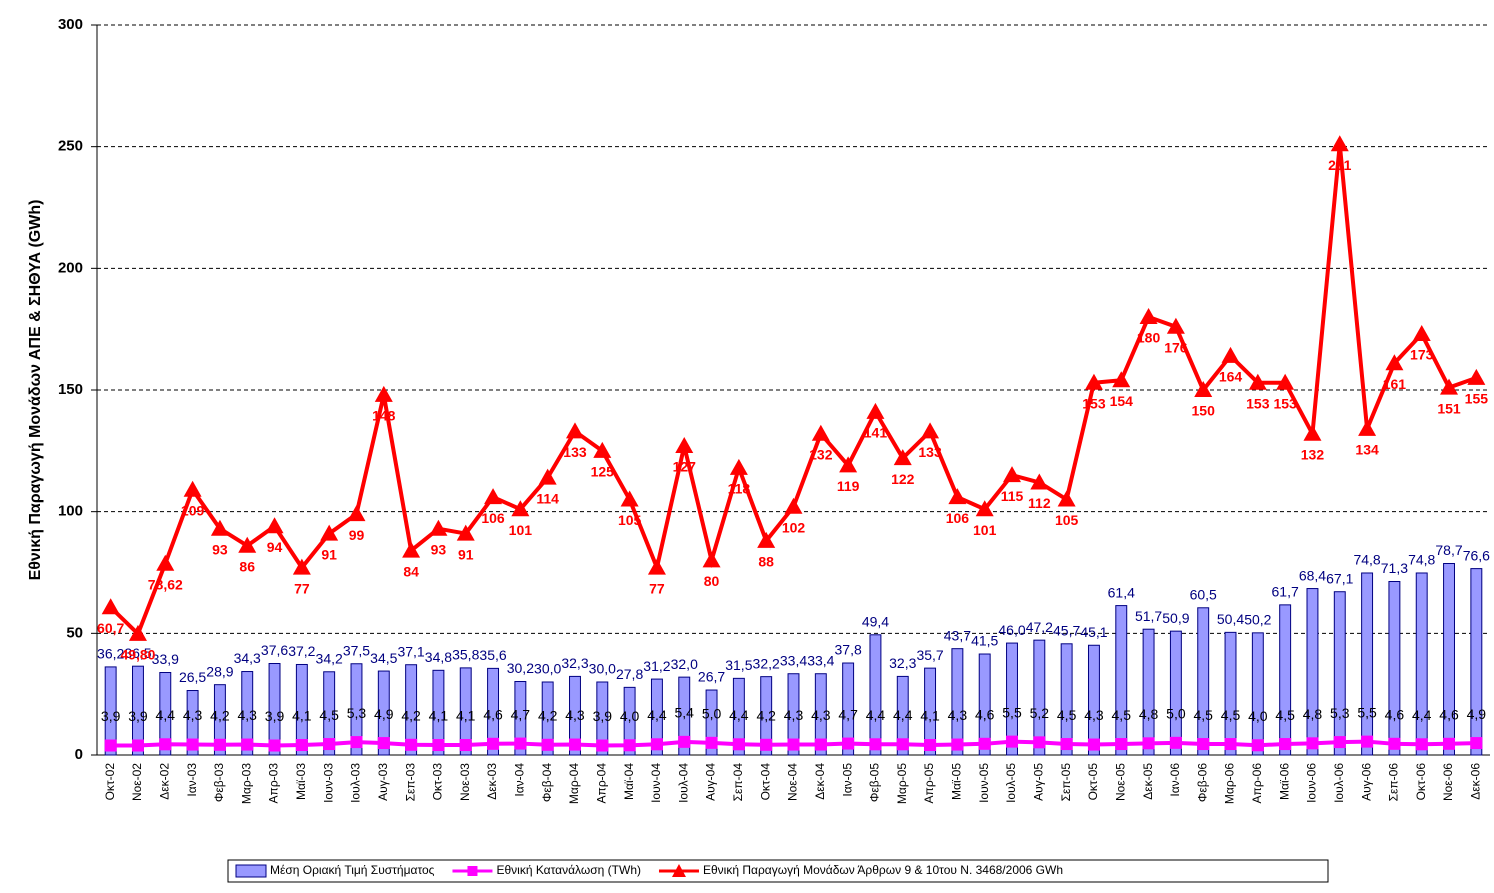 This screenshot has height=893, width=1494. What do you see at coordinates (875, 782) in the screenshot?
I see `x-tick-label: Φεβ-05` at bounding box center [875, 782].